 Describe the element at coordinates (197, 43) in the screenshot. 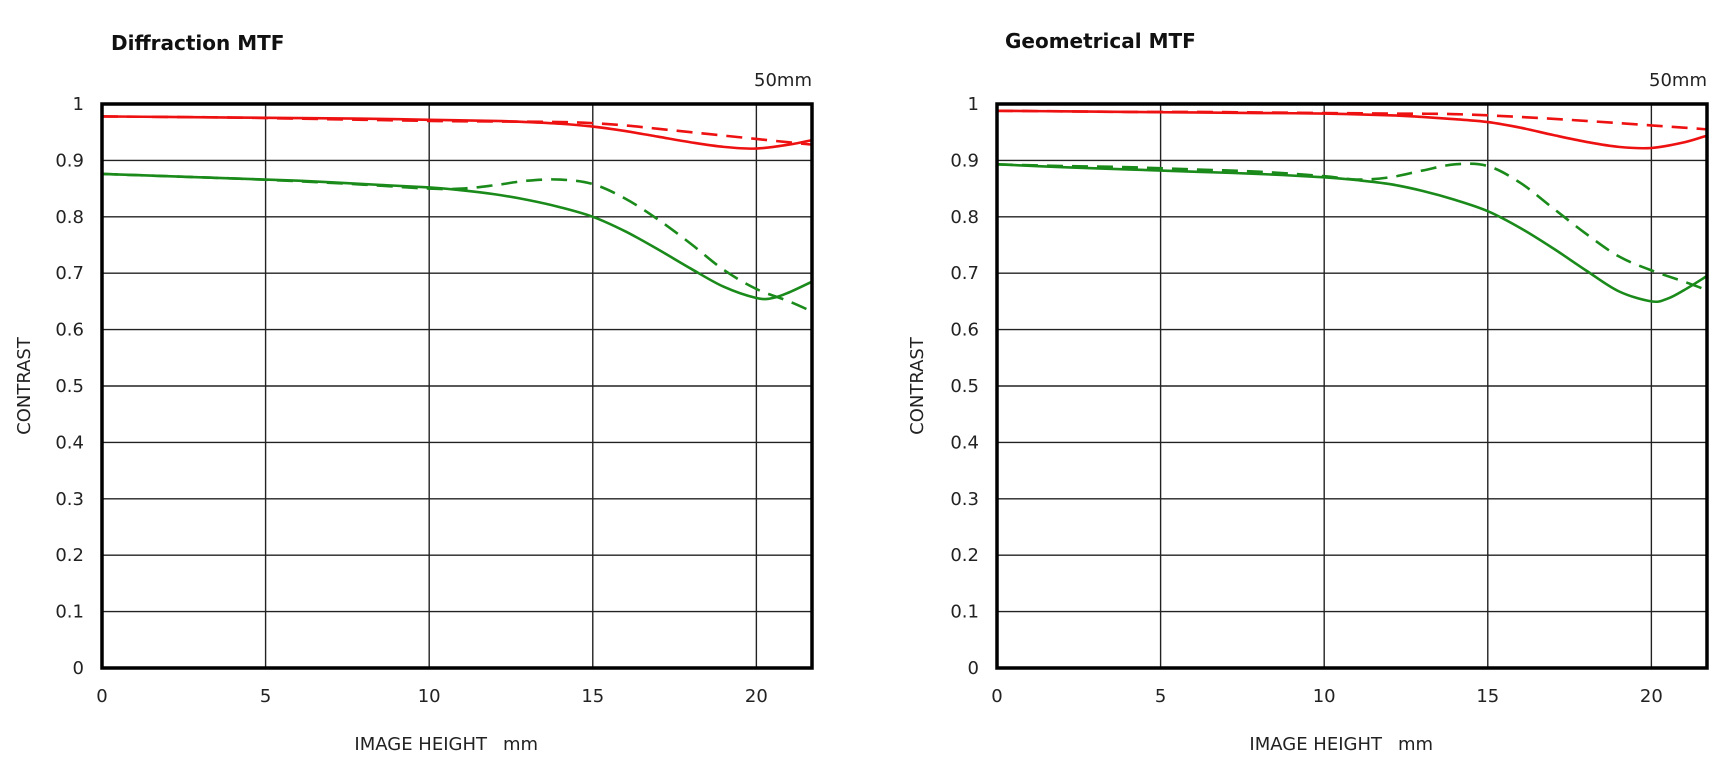

I see `chart-title: Diffraction MTF` at that location.